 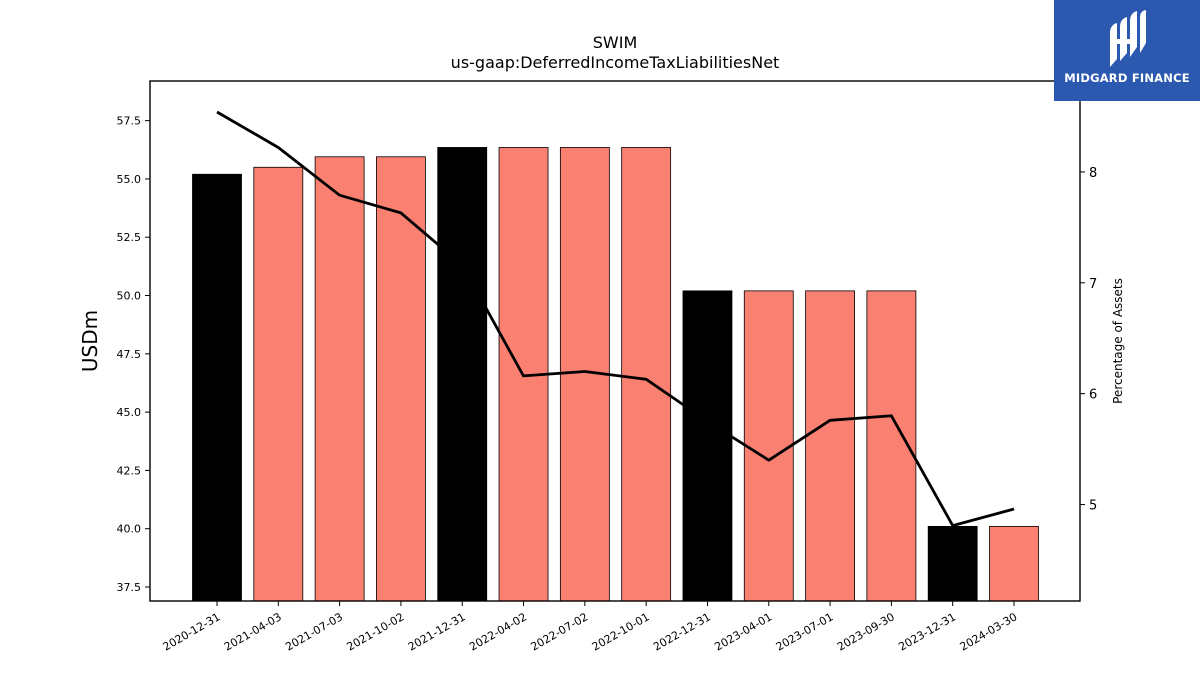 What do you see at coordinates (314, 631) in the screenshot?
I see `x-tick-label: 2021-07-03` at bounding box center [314, 631].